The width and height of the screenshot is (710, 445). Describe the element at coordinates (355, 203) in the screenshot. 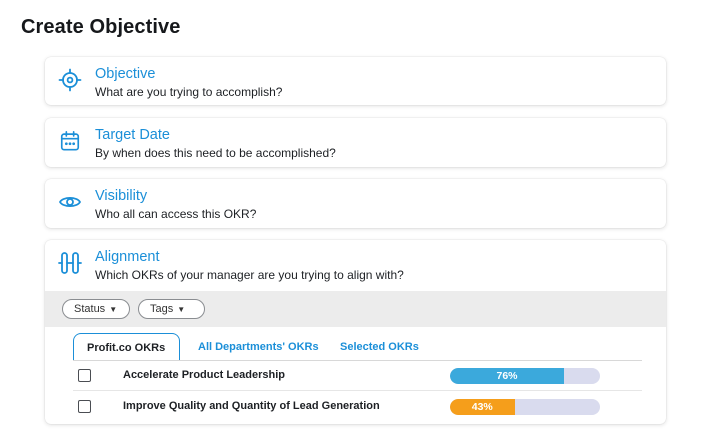

I see `visibility-section: Visibility Who all can access this OKR?` at that location.